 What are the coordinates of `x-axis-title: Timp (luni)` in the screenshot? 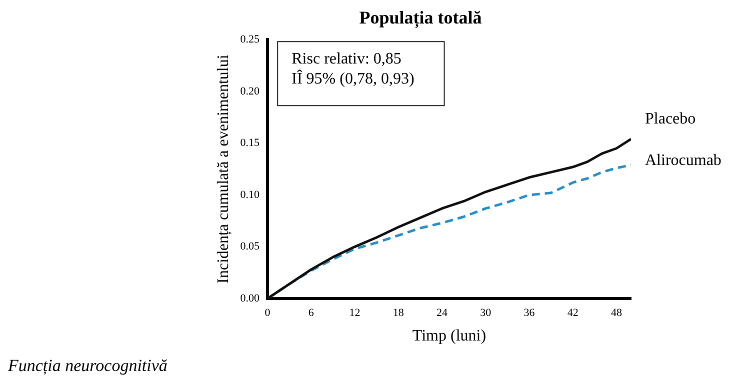 It's located at (449, 336).